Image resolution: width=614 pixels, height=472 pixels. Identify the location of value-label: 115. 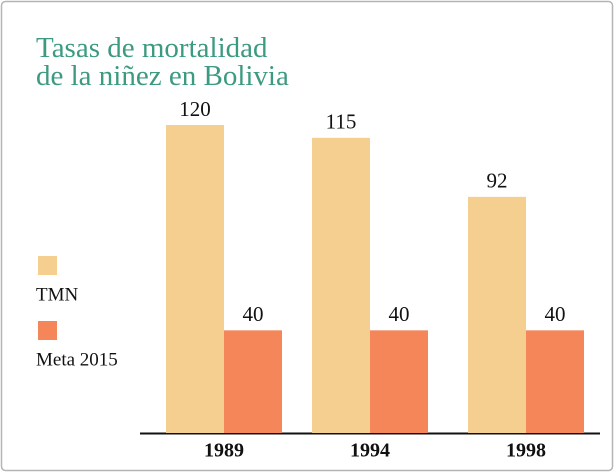
(341, 122).